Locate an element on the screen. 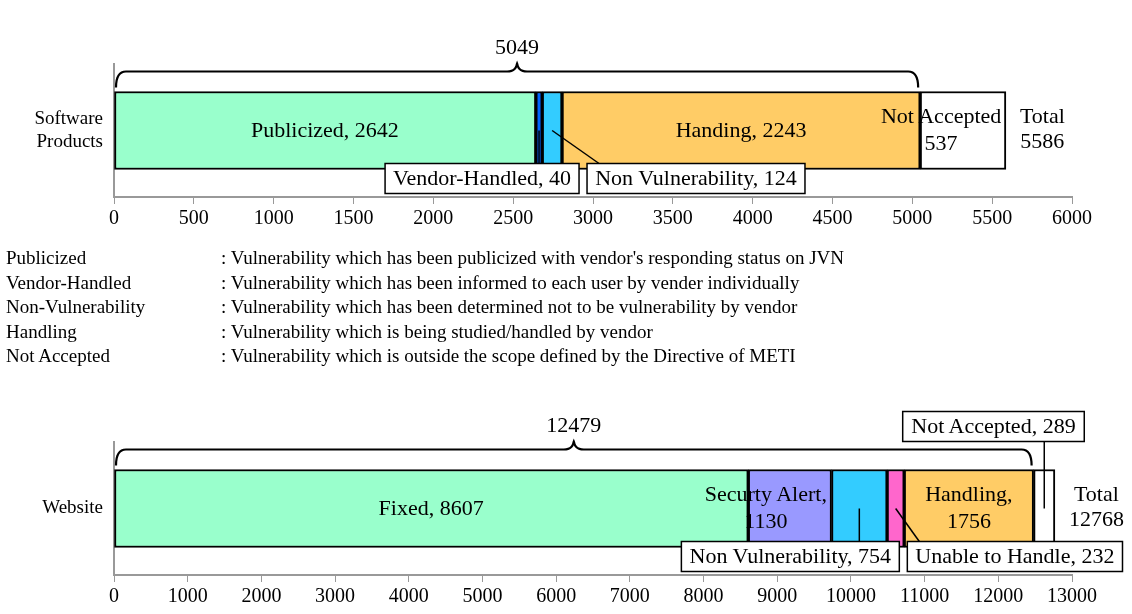 This screenshot has width=1132, height=614. y-tick-label: Software Products is located at coordinates (68, 129).